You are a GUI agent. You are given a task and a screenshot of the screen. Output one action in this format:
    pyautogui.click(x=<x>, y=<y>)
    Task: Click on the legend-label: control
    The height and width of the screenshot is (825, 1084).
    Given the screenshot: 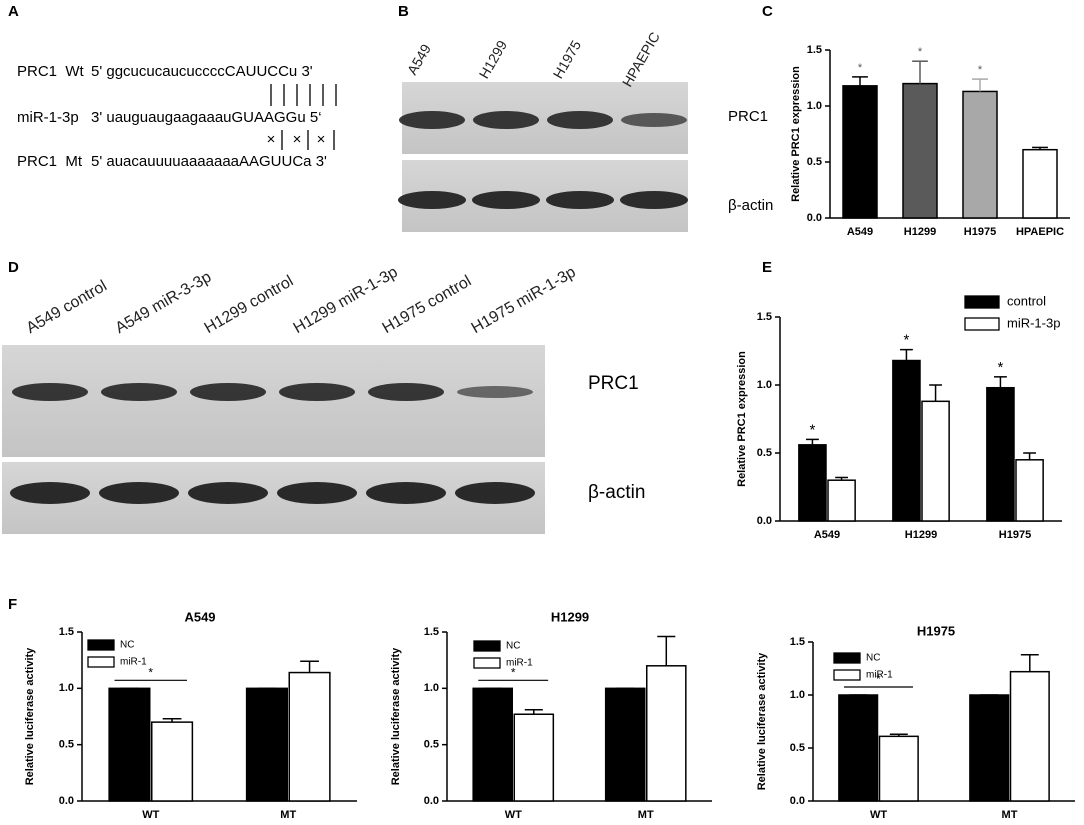 What is the action you would take?
    pyautogui.click(x=1026, y=300)
    